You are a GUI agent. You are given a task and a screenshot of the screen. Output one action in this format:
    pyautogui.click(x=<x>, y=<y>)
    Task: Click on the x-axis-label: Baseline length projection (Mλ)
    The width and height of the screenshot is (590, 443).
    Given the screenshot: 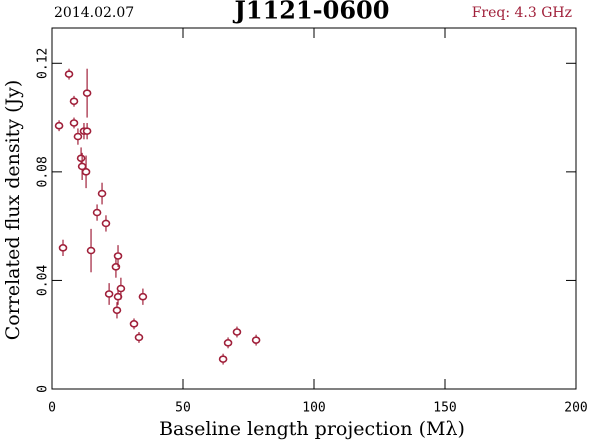 What is the action you would take?
    pyautogui.click(x=312, y=429)
    